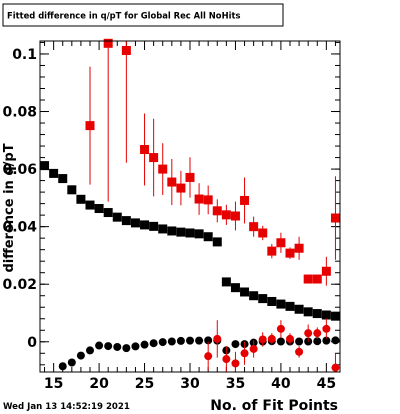  What do you see at coordinates (281, 384) in the screenshot?
I see `x-tick-label: 40` at bounding box center [281, 384].